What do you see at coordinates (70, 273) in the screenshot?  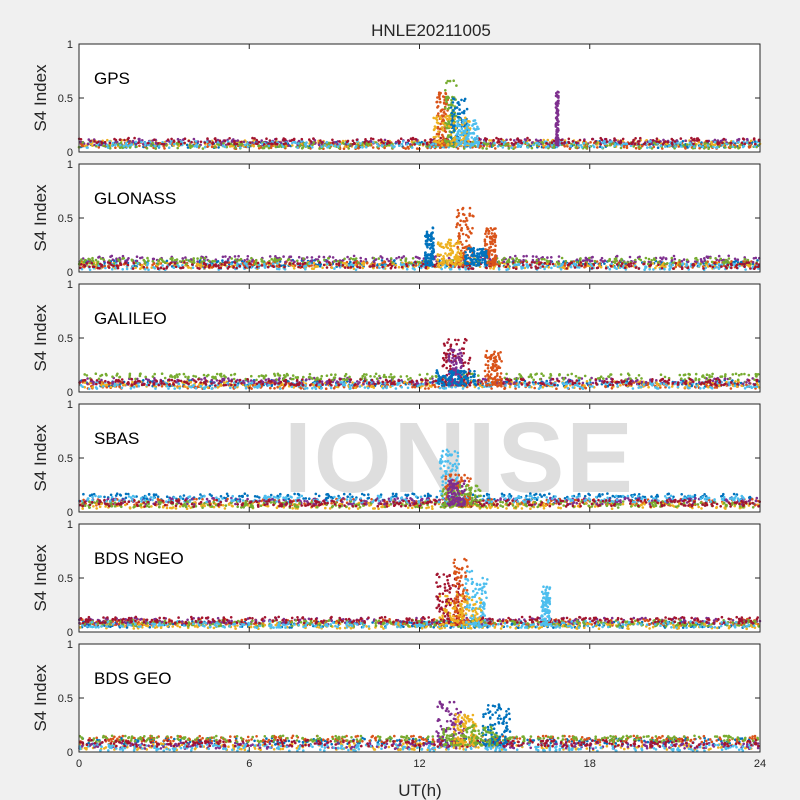 I see `y-tick-label: 0` at bounding box center [70, 273].